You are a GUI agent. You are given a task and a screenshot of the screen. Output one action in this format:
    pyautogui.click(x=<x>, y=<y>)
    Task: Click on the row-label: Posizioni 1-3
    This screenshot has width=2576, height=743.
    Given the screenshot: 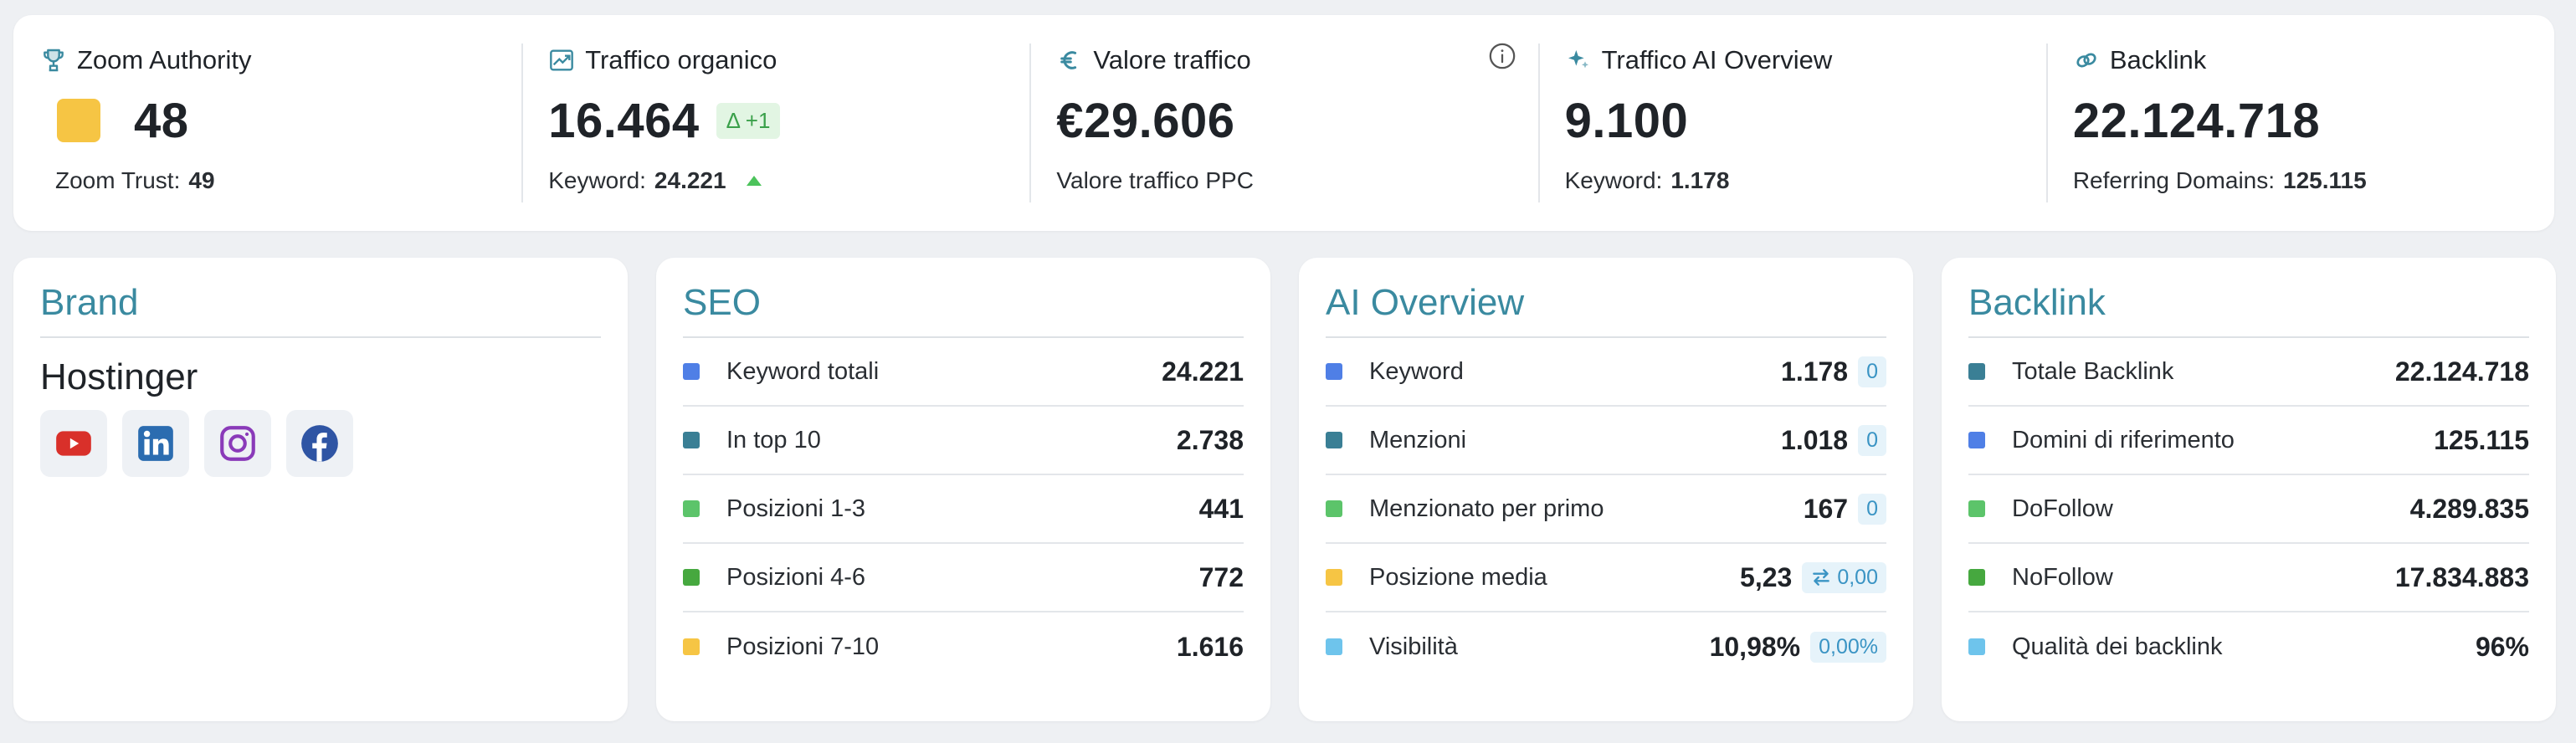 What is the action you would take?
    pyautogui.click(x=796, y=508)
    